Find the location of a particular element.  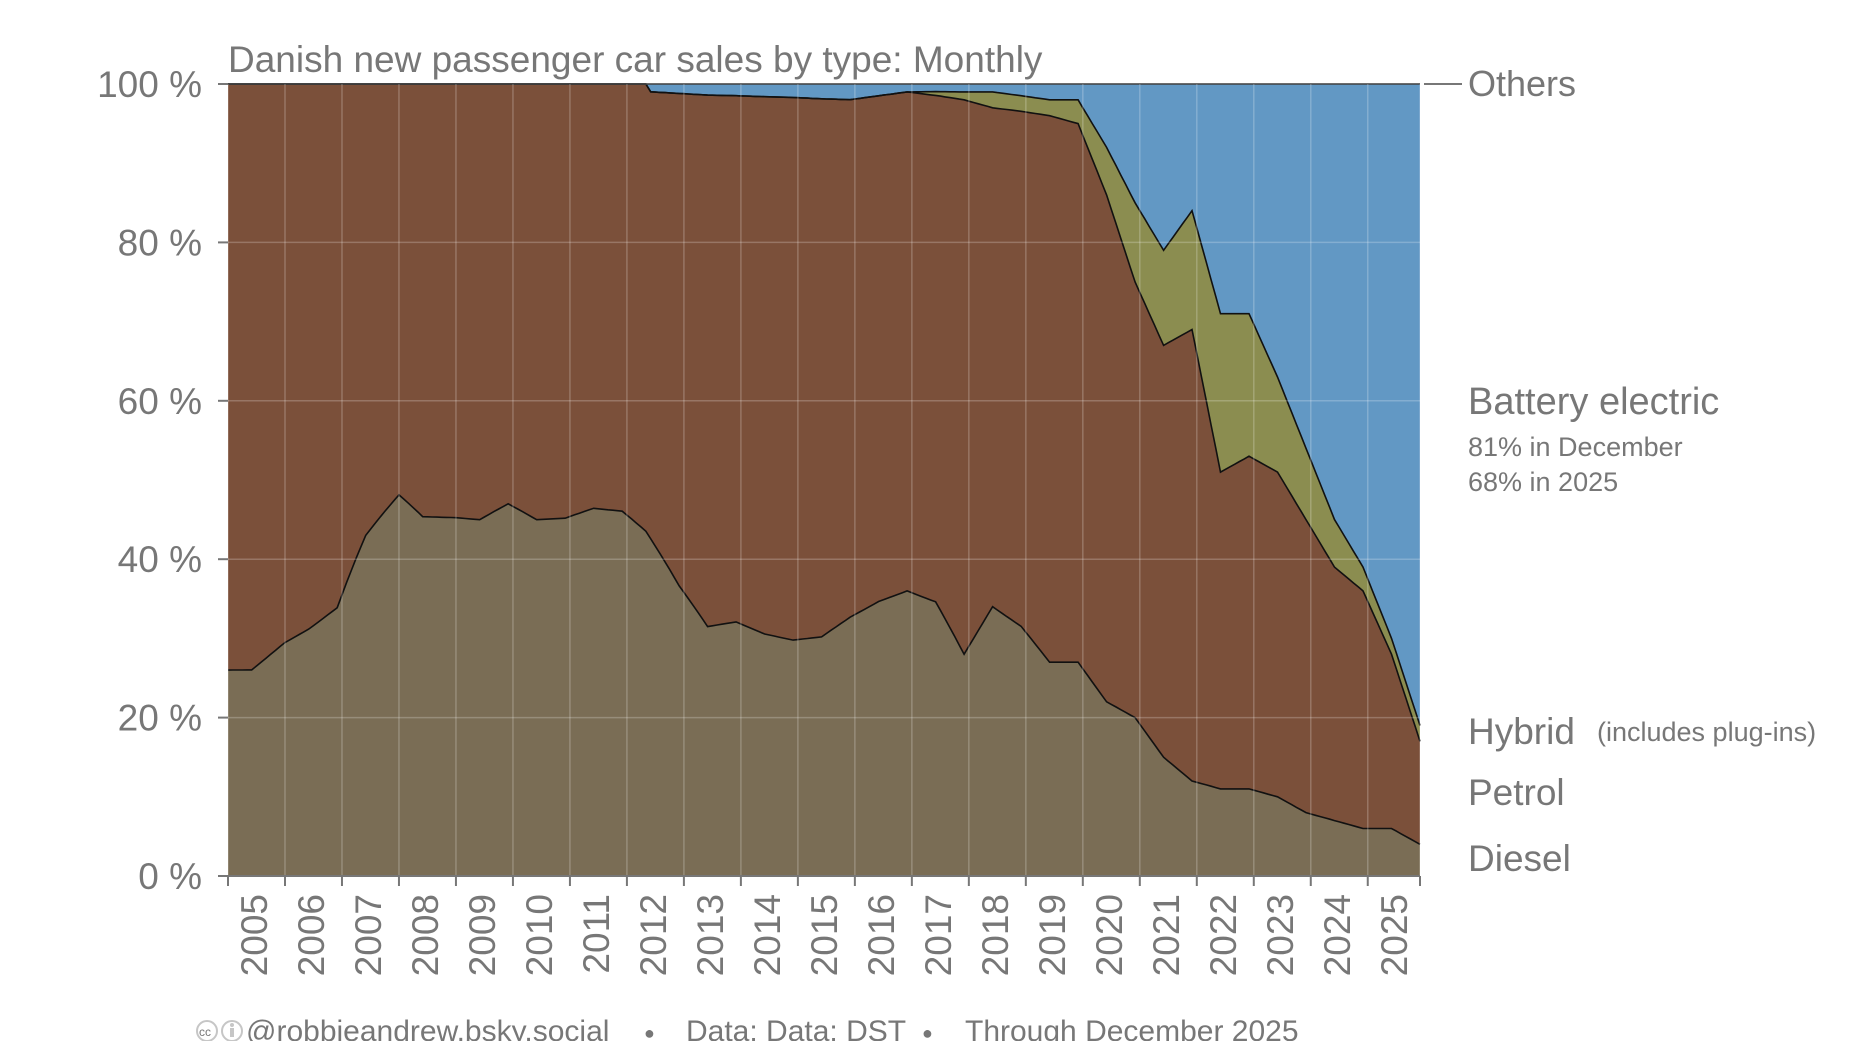

x-tick-label: 2016 is located at coordinates (881, 935).